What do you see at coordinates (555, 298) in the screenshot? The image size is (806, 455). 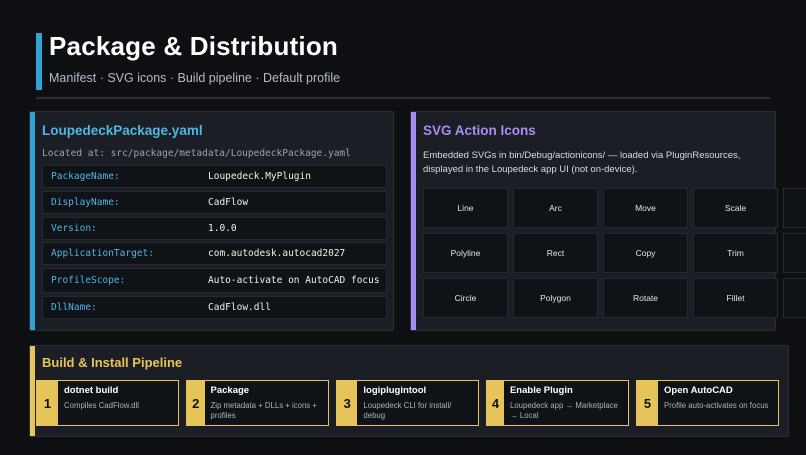 I see `icon-tile-polygon: Polygon` at bounding box center [555, 298].